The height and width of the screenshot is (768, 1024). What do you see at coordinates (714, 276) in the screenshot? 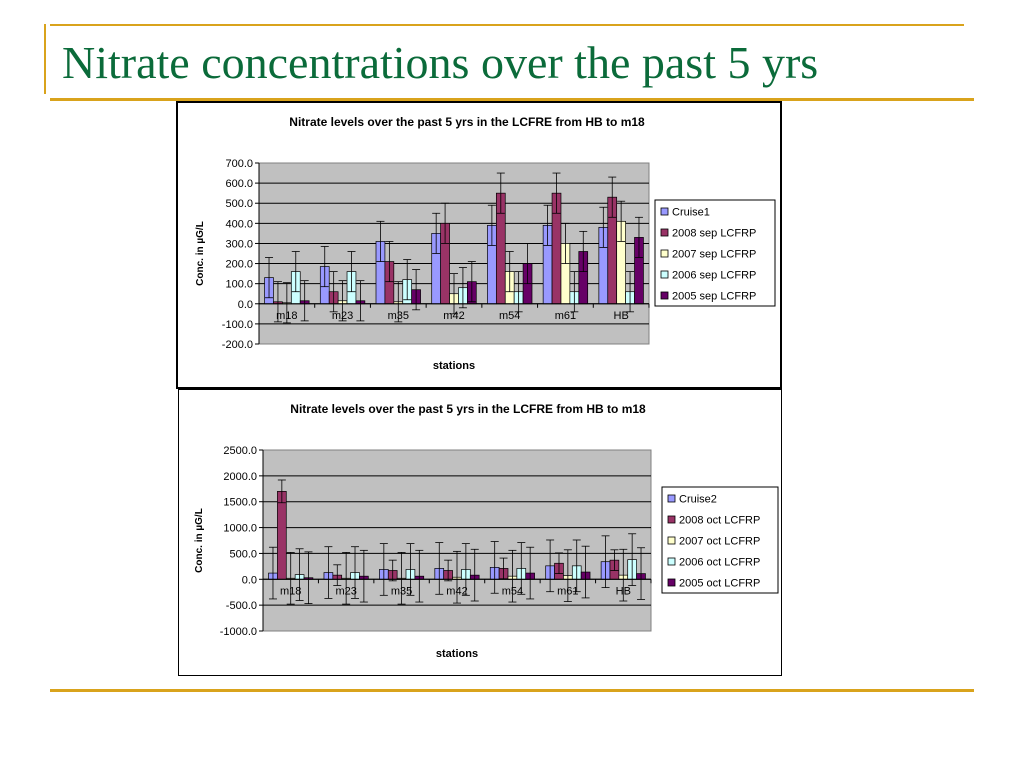
I see `chart1-legend-label: 2006 sep LCFRP` at bounding box center [714, 276].